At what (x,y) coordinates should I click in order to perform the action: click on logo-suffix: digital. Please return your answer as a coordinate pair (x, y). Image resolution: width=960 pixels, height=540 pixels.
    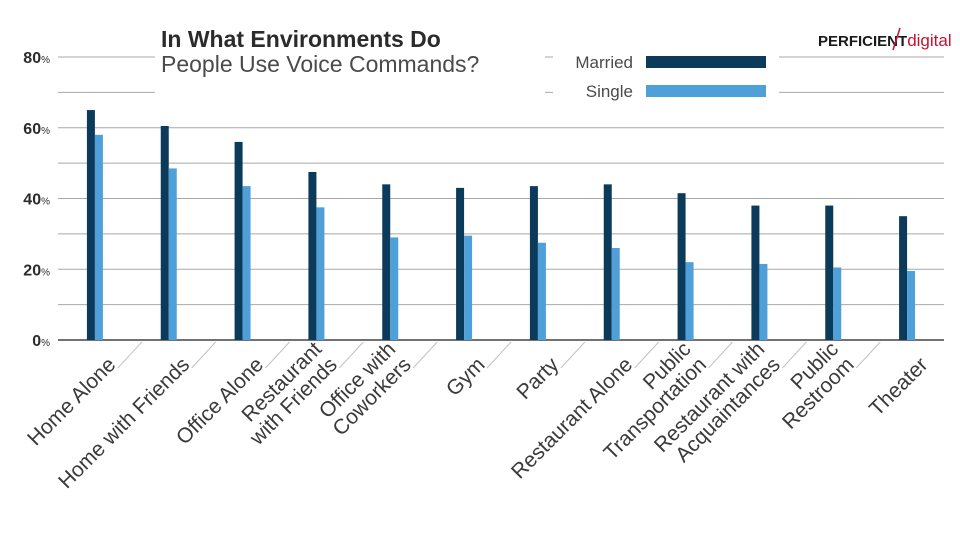
    Looking at the image, I should click on (929, 40).